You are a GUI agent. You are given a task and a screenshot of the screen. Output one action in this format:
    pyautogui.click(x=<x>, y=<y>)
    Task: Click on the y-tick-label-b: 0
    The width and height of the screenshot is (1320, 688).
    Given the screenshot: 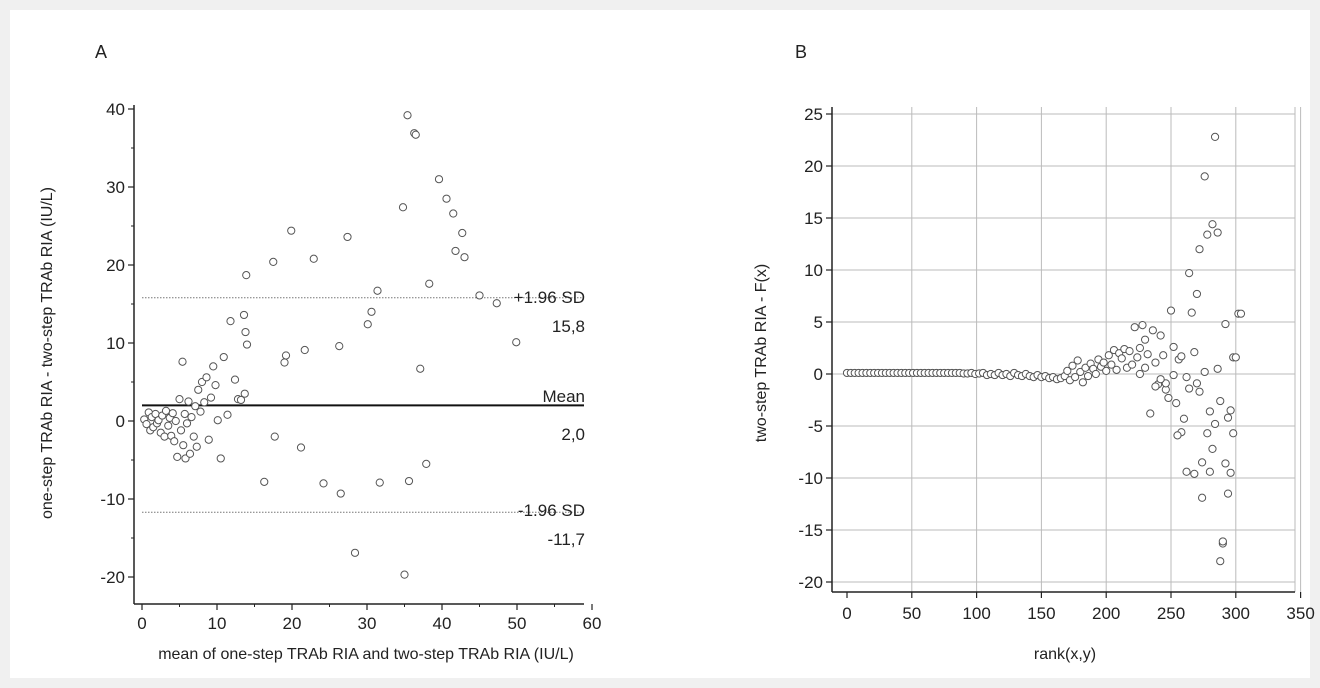 What is the action you would take?
    pyautogui.click(x=818, y=374)
    